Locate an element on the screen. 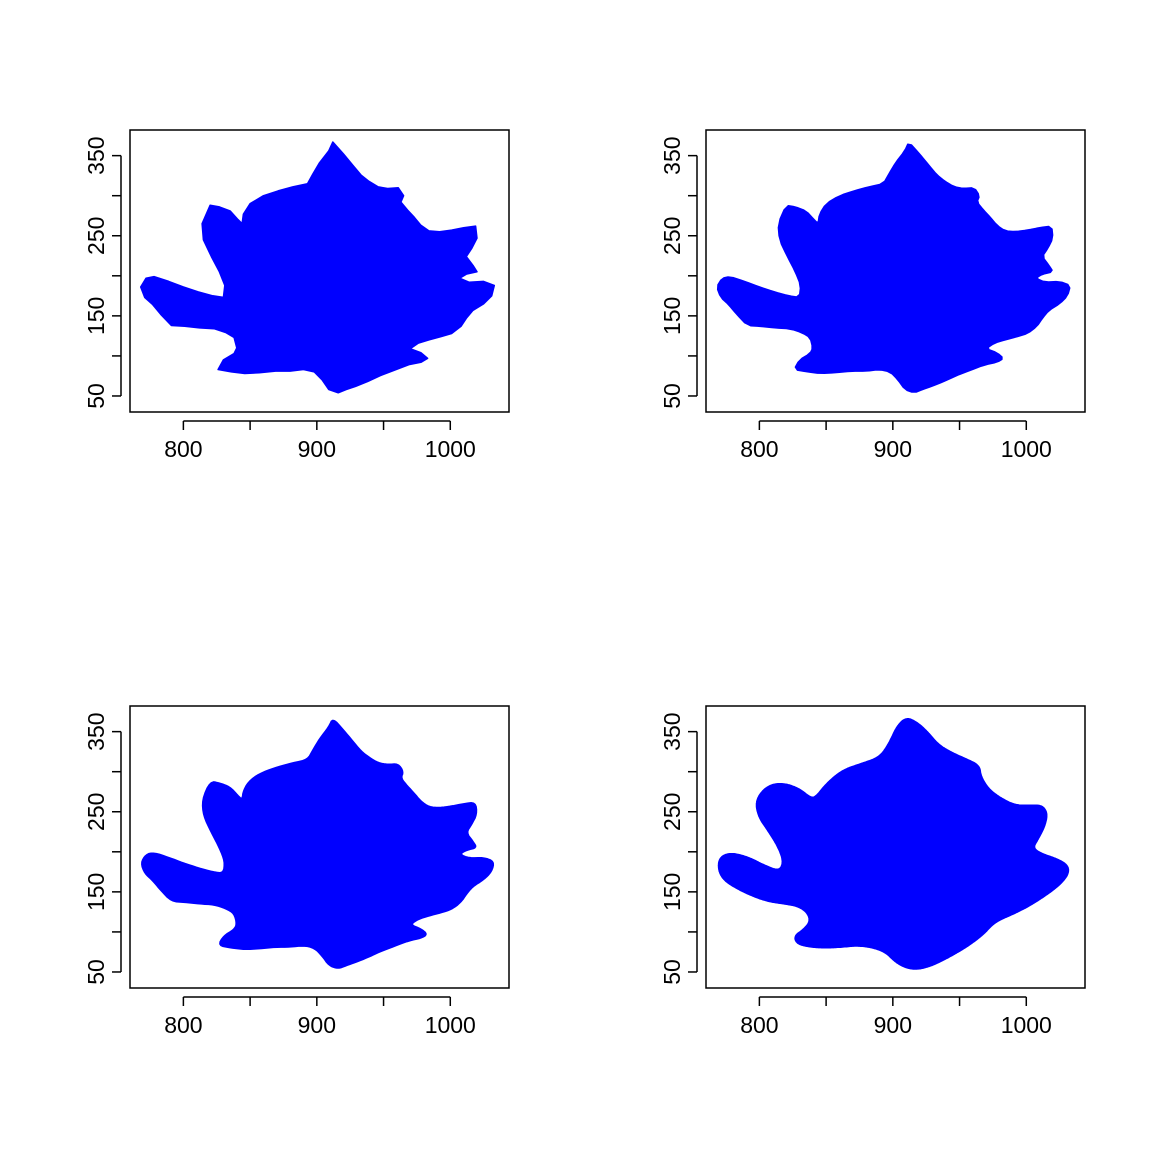  panel-top-right: 800 900 1000 50 150 250 350 is located at coordinates (872, 295).